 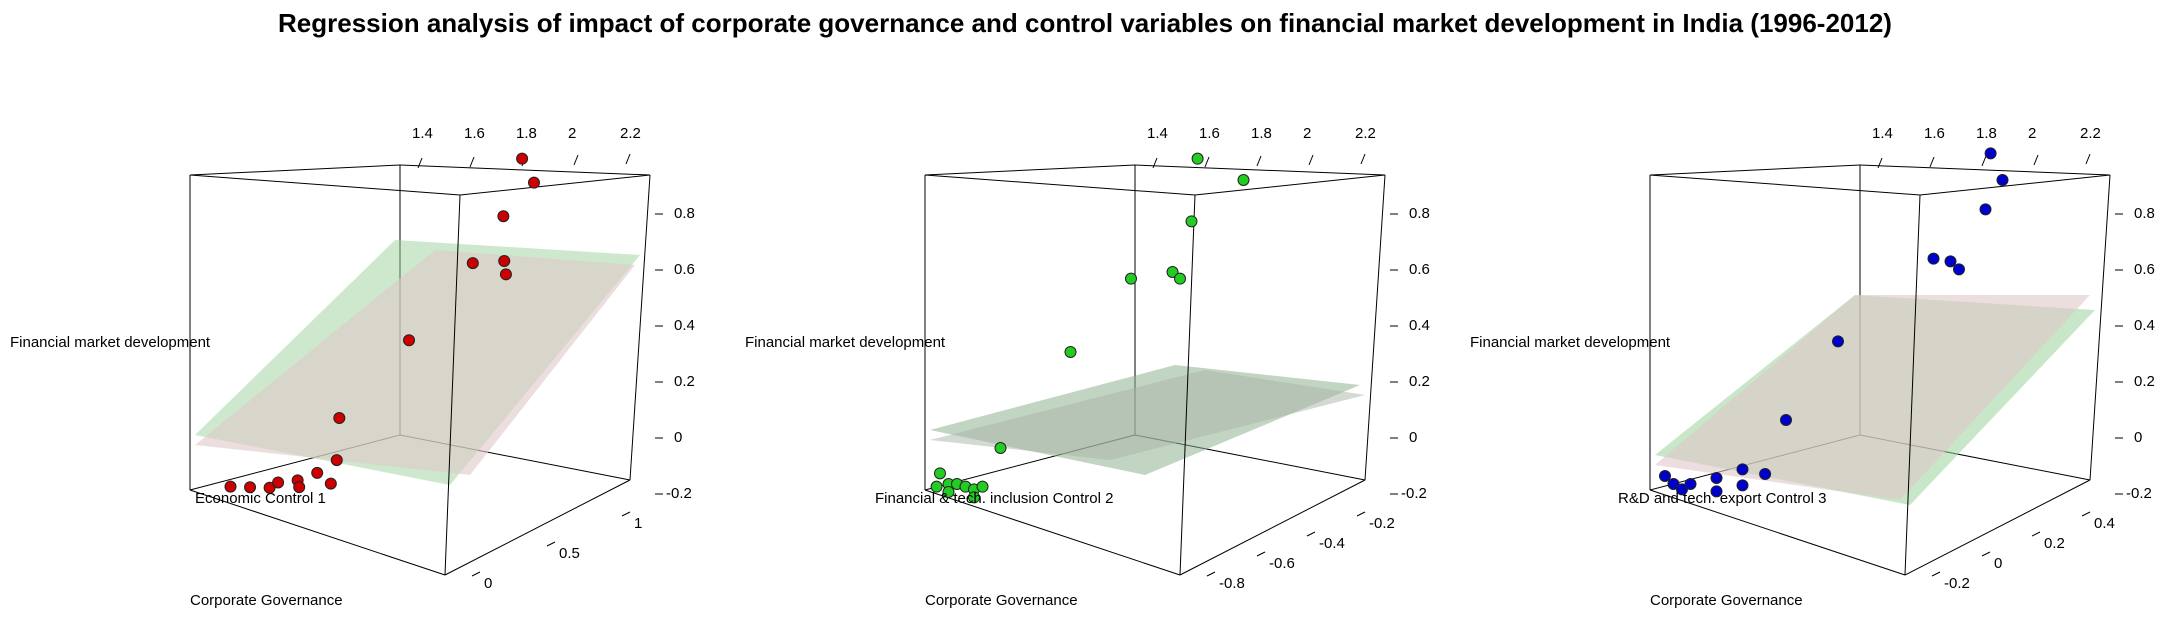 What do you see at coordinates (1232, 583) in the screenshot?
I see `z-tick-label: -0.8` at bounding box center [1232, 583].